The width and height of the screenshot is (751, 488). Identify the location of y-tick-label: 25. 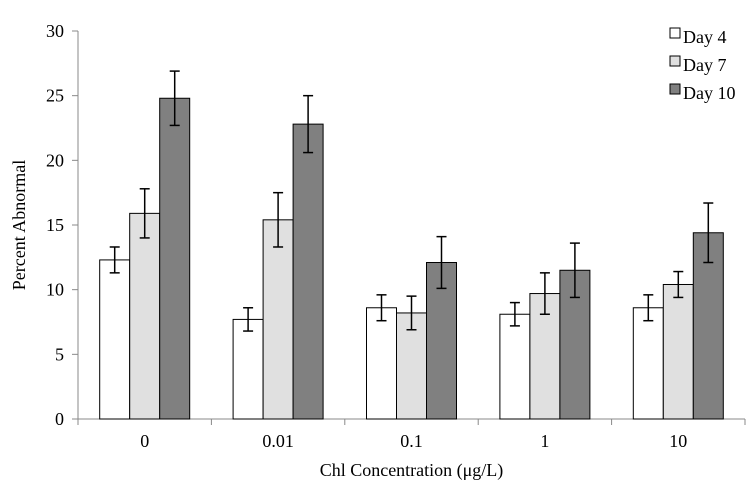
(55, 96).